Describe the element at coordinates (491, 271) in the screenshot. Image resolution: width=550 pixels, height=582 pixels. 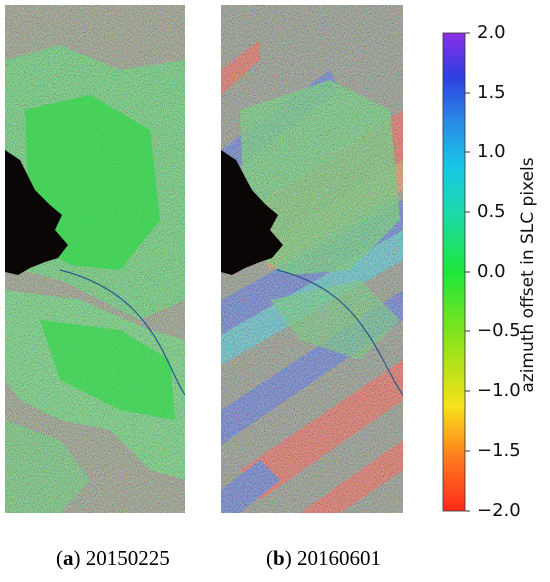
I see `colorbar-tick-label: 0.0` at that location.